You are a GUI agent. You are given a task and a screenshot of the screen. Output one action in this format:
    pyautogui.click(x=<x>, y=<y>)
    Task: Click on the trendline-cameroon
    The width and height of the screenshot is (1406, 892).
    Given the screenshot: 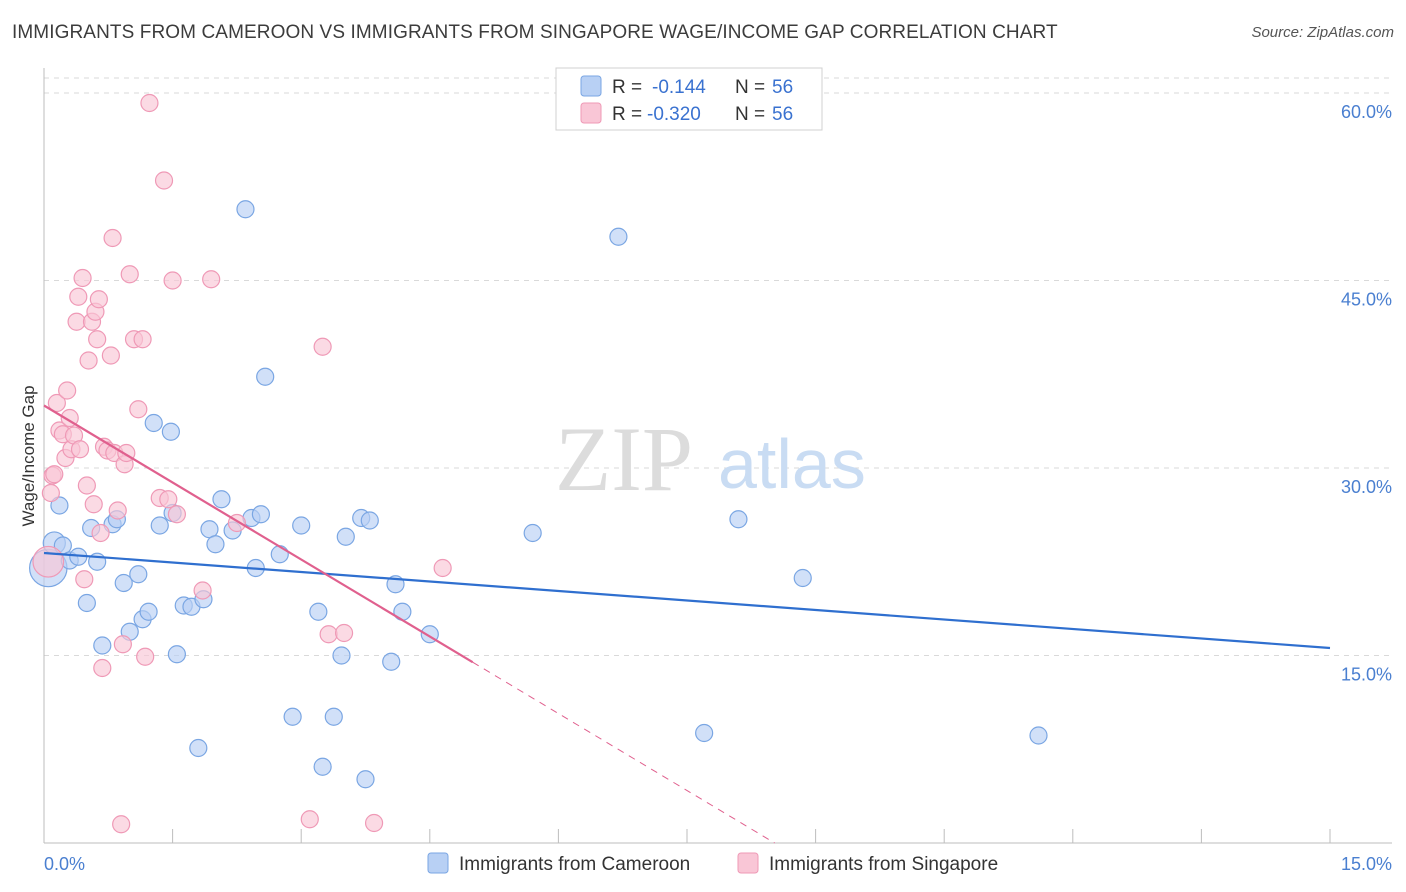 What is the action you would take?
    pyautogui.click(x=687, y=600)
    